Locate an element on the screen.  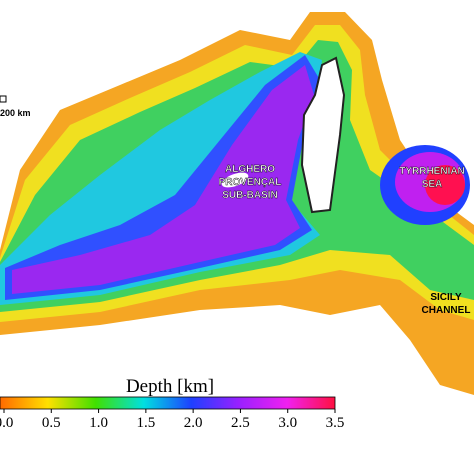
colorbar-title: Depth [km] is located at coordinates (170, 386).